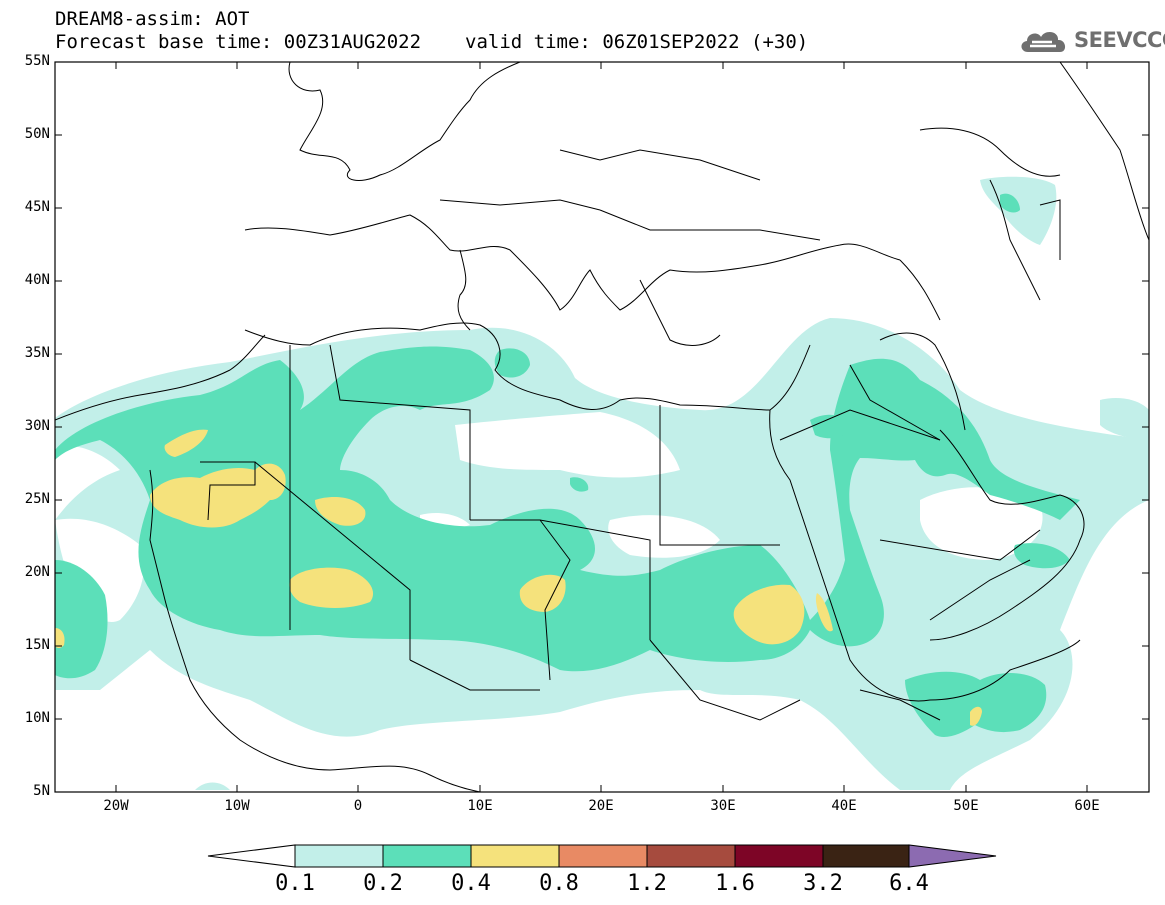 The height and width of the screenshot is (905, 1165). I want to click on colorbar-label: 6.4, so click(909, 883).